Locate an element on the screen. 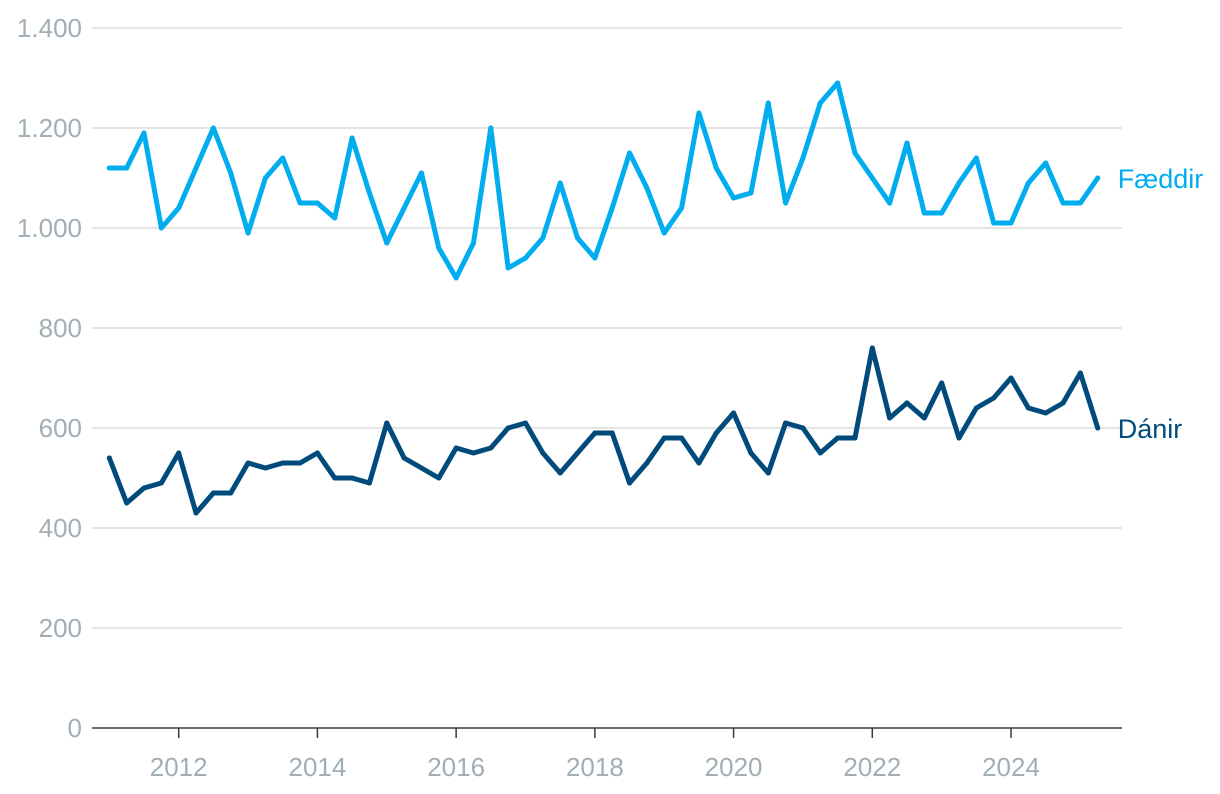 Image resolution: width=1220 pixels, height=794 pixels. x-tick-label: 2022 is located at coordinates (872, 767).